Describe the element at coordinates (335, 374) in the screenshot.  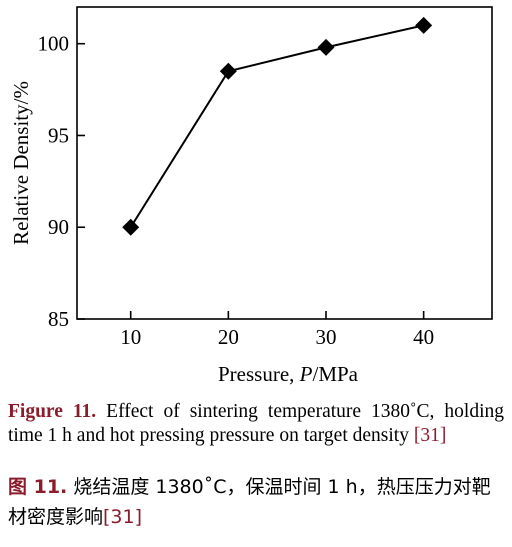
I see `x-axis-label-unit: /MPa` at that location.